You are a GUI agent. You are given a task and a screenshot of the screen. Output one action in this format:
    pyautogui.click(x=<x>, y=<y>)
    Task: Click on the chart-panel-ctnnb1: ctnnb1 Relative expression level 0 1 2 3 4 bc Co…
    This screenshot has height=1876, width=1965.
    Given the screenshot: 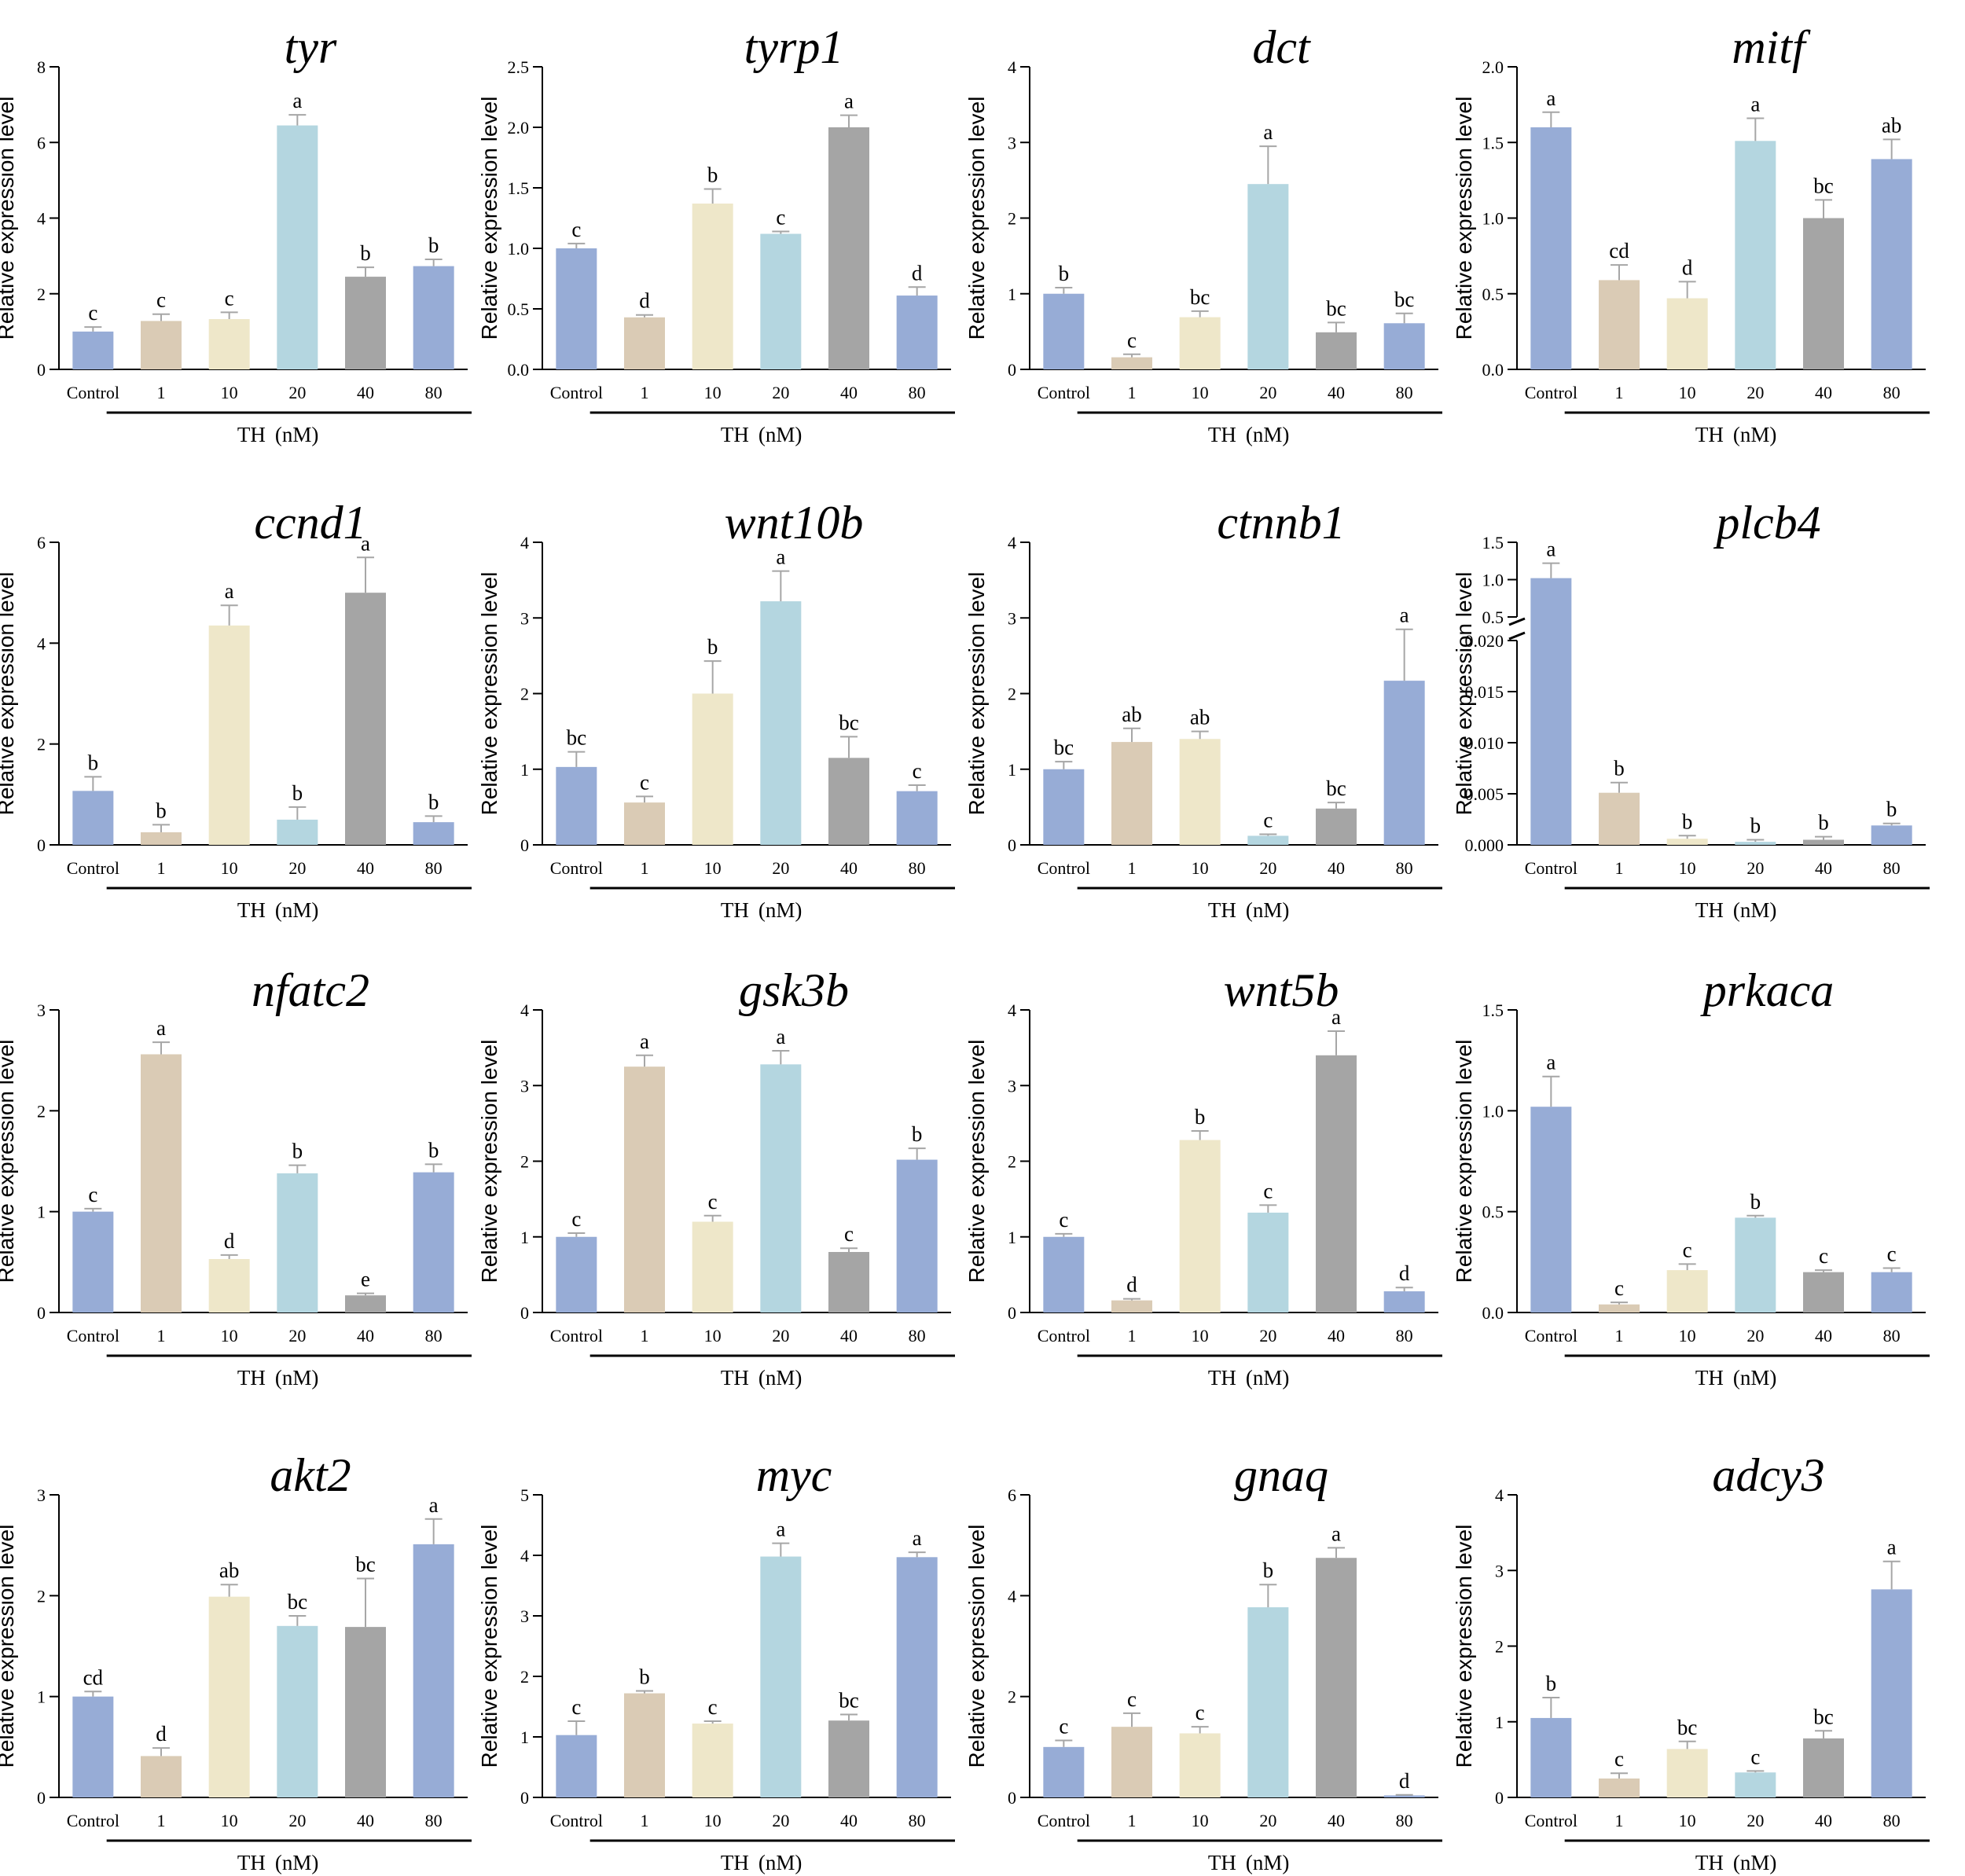 What is the action you would take?
    pyautogui.click(x=1203, y=709)
    